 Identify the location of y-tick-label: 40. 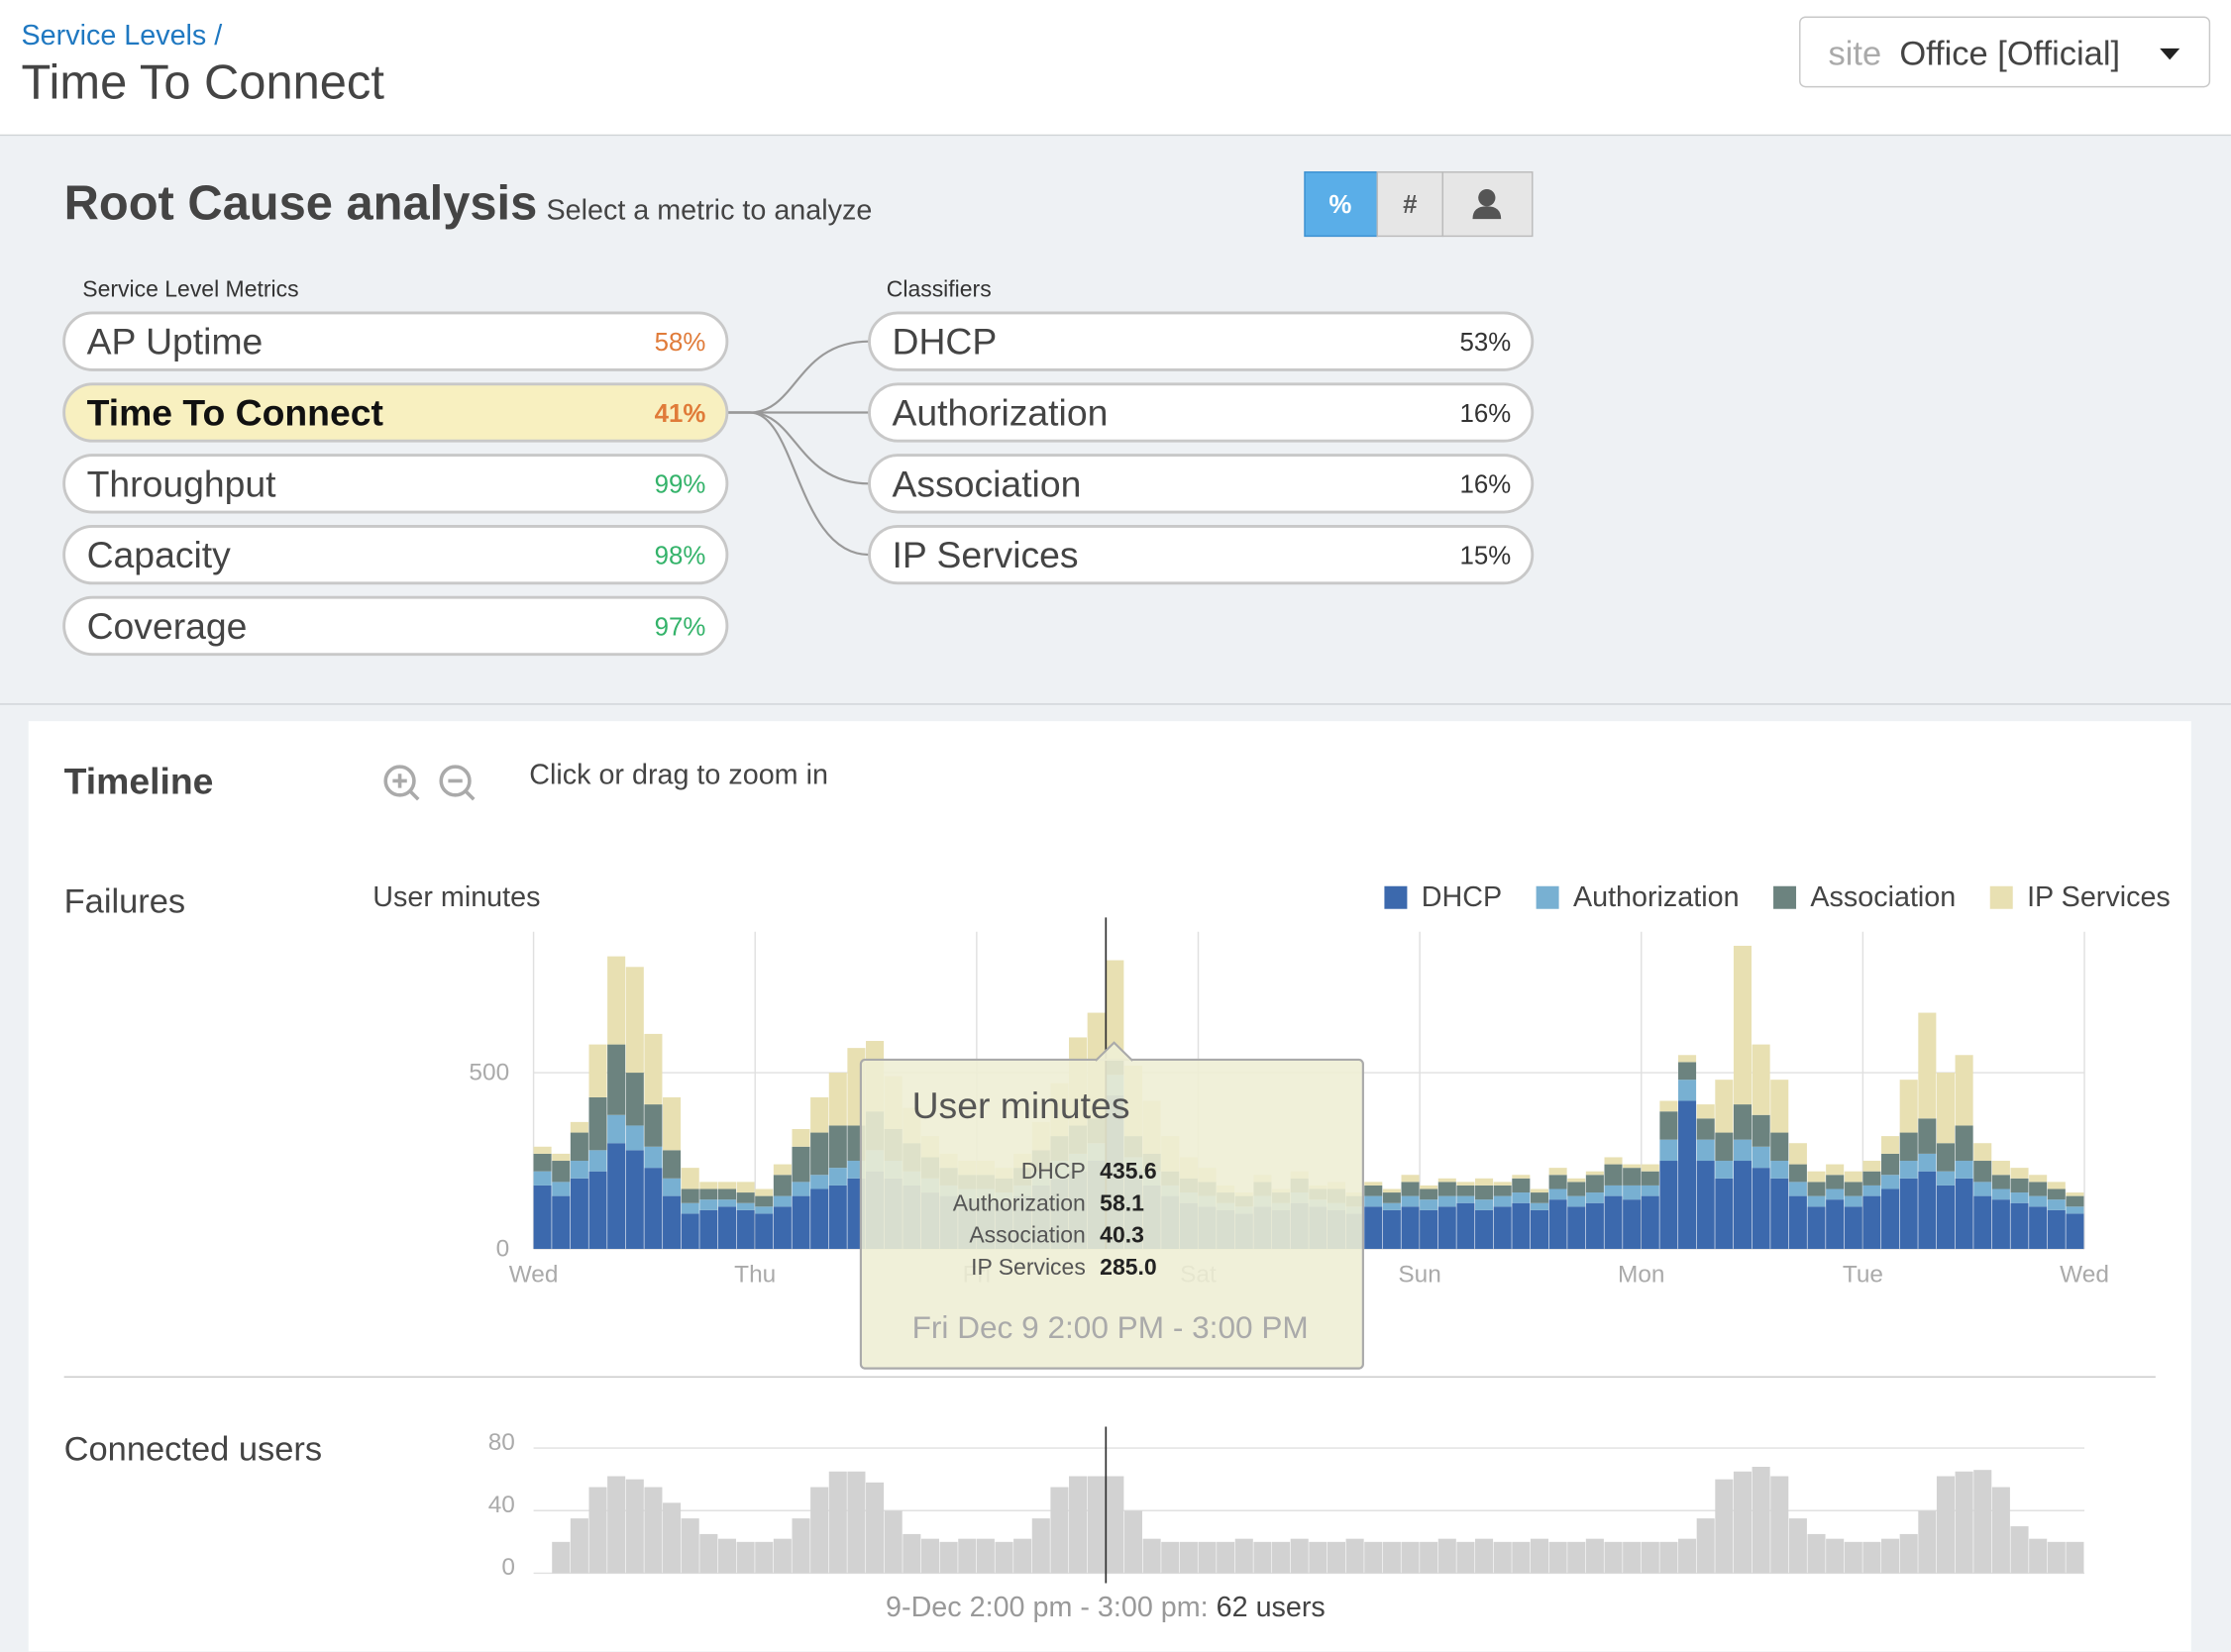
(501, 1505).